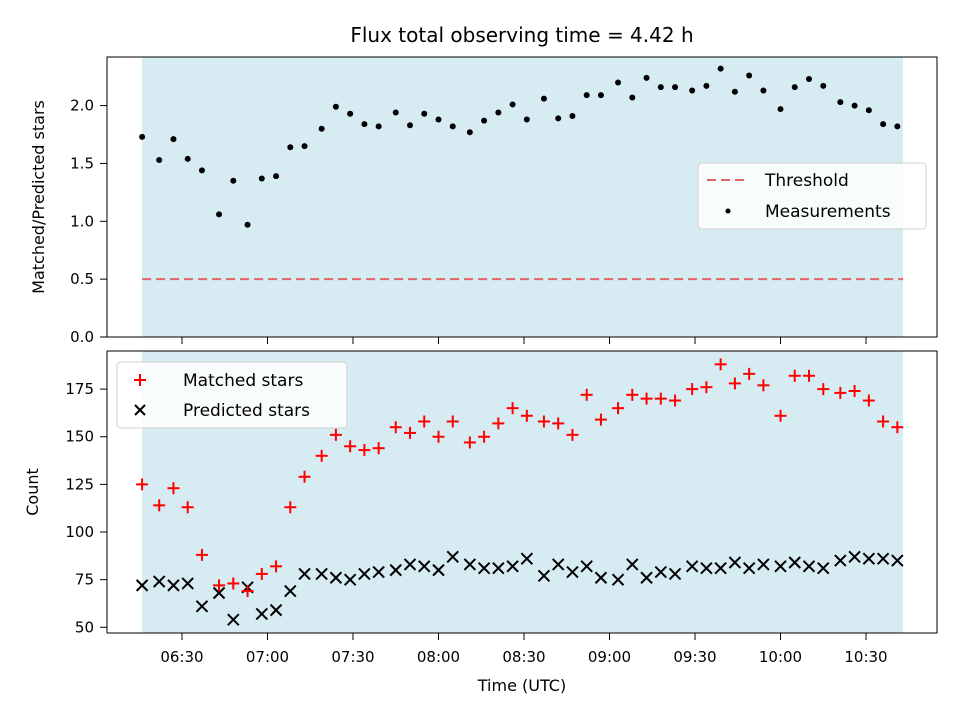 Image resolution: width=960 pixels, height=720 pixels. What do you see at coordinates (523, 657) in the screenshot?
I see `x-tick-label: 08:30` at bounding box center [523, 657].